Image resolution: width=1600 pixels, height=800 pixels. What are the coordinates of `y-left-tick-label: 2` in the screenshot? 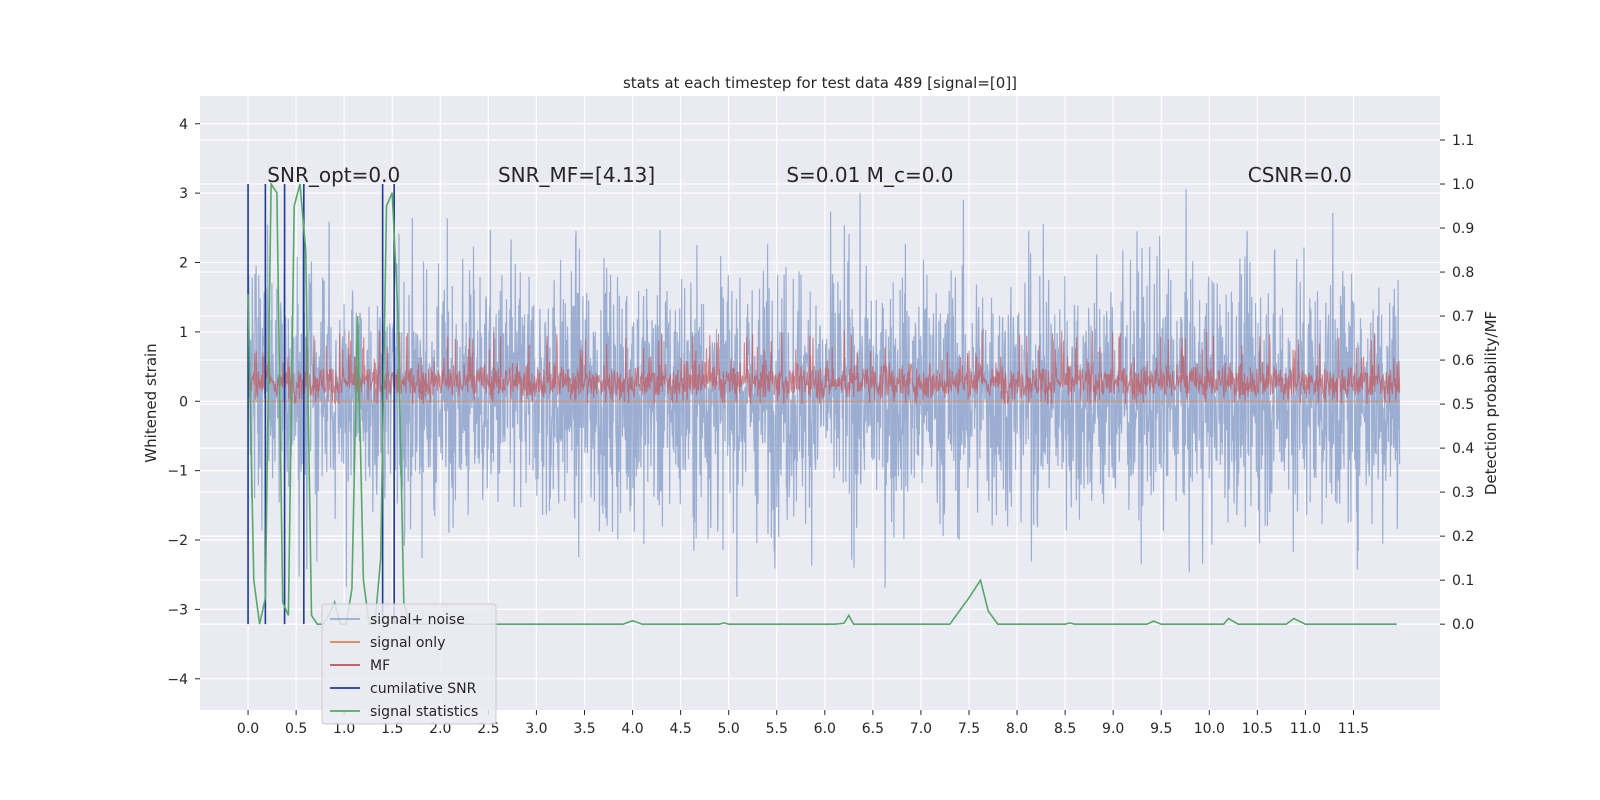 It's located at (183, 264).